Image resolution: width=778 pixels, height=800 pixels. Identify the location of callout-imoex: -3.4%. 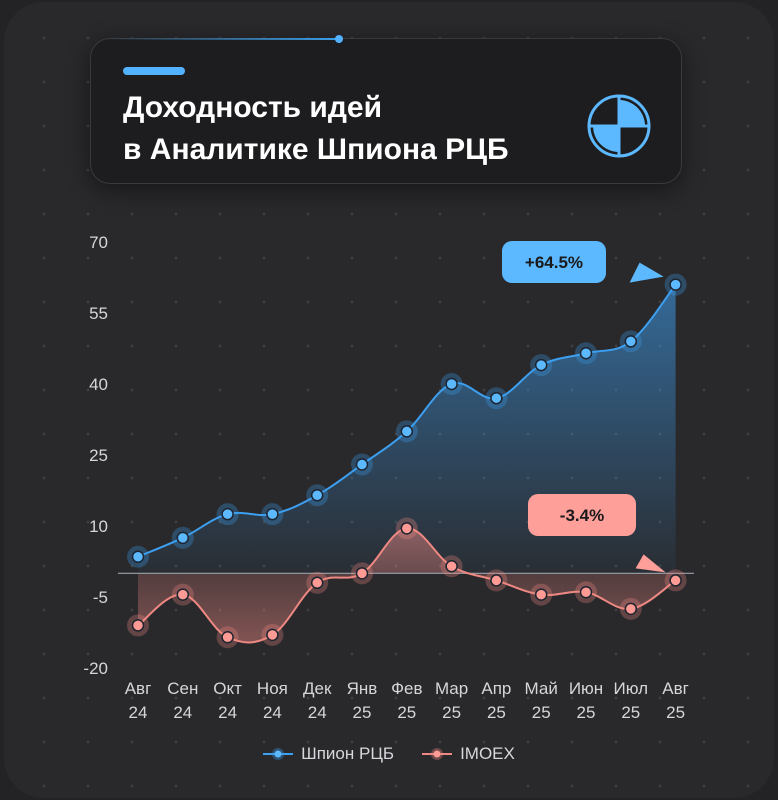
(597, 533).